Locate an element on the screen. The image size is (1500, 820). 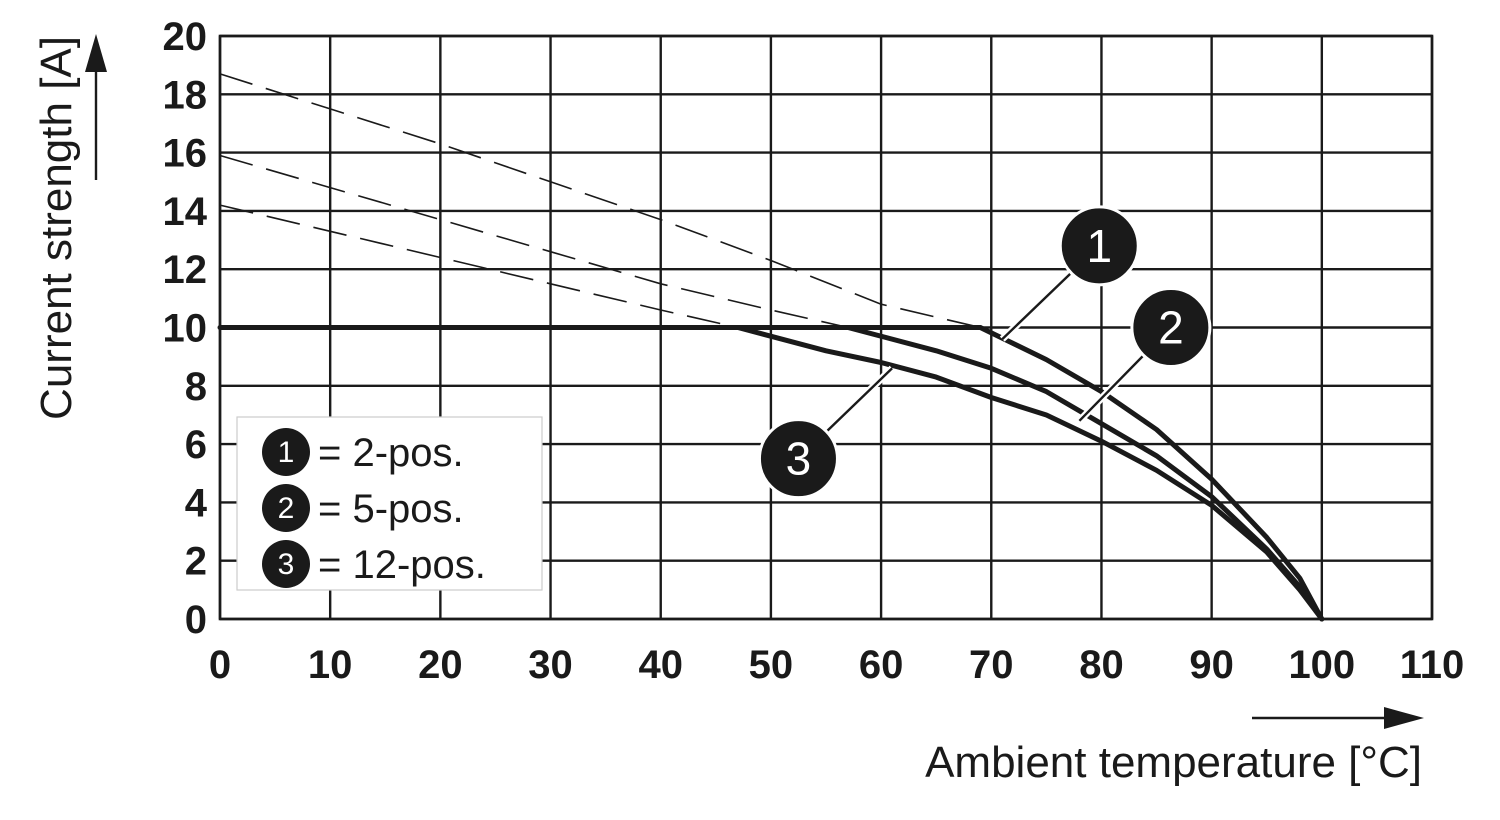
y-tick-label: 16 is located at coordinates (185, 154).